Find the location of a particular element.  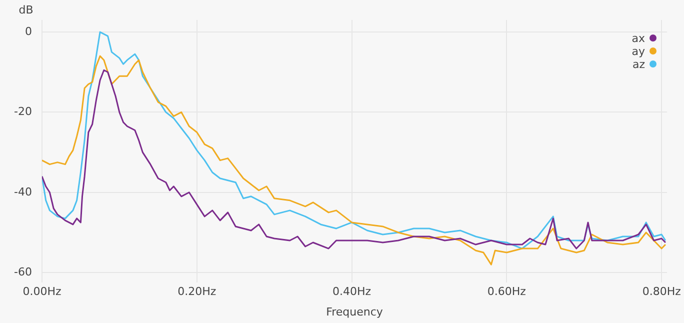

x-tick-label: 0.60Hz is located at coordinates (506, 291).